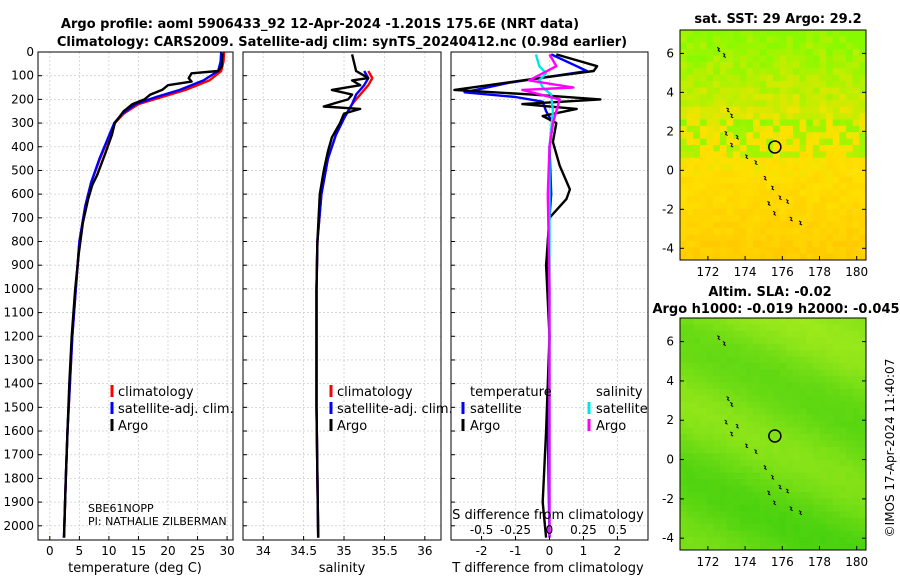 The height and width of the screenshot is (580, 900). I want to click on series-line, so click(342, 304).